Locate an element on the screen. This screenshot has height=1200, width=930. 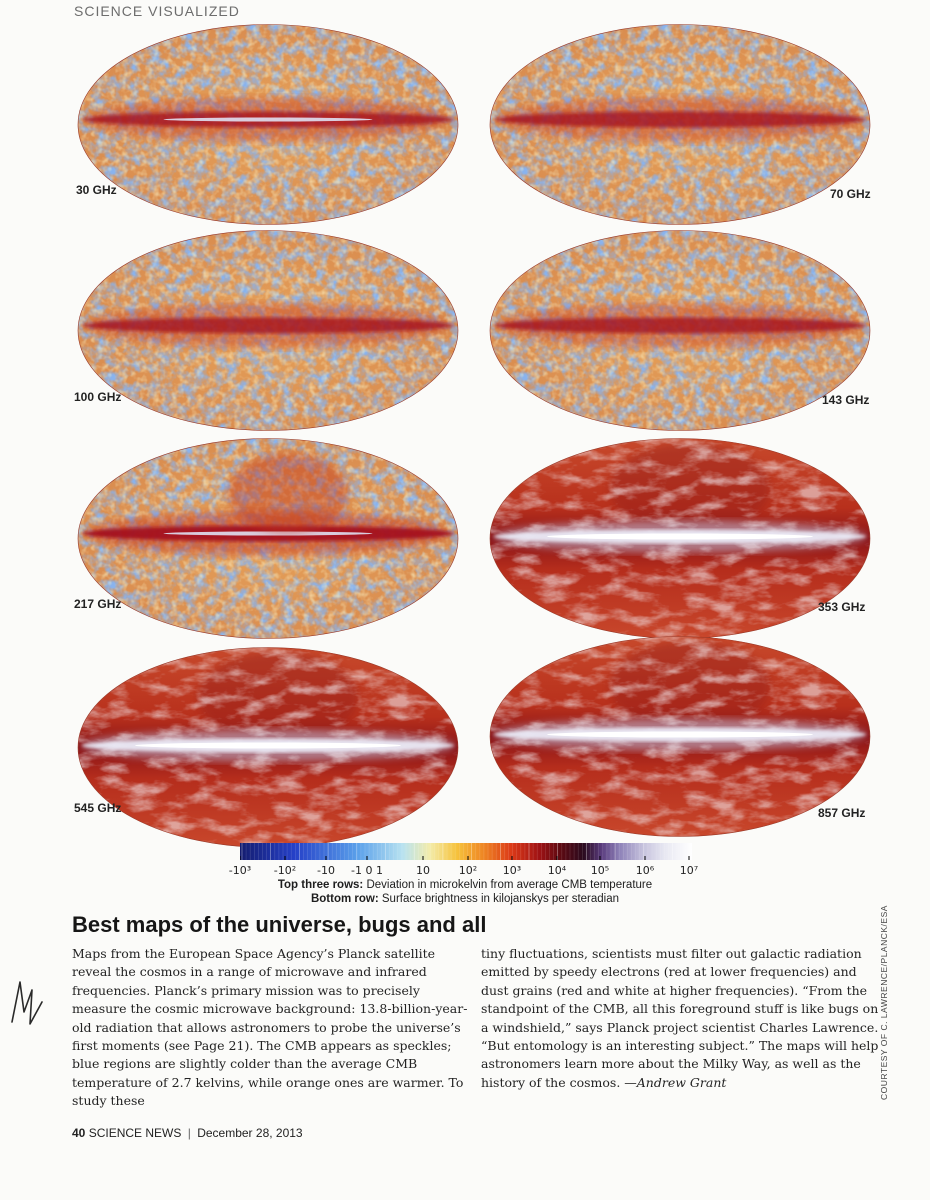
scale-tick-label: -10 is located at coordinates (326, 870).